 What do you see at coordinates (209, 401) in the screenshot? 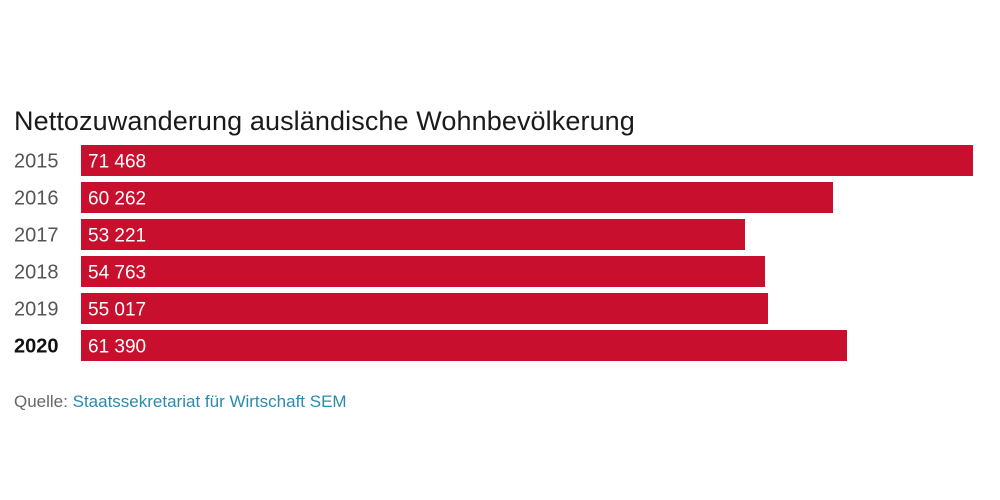
I see `source-link: Staatssekretariat für Wirtschaft SEM` at bounding box center [209, 401].